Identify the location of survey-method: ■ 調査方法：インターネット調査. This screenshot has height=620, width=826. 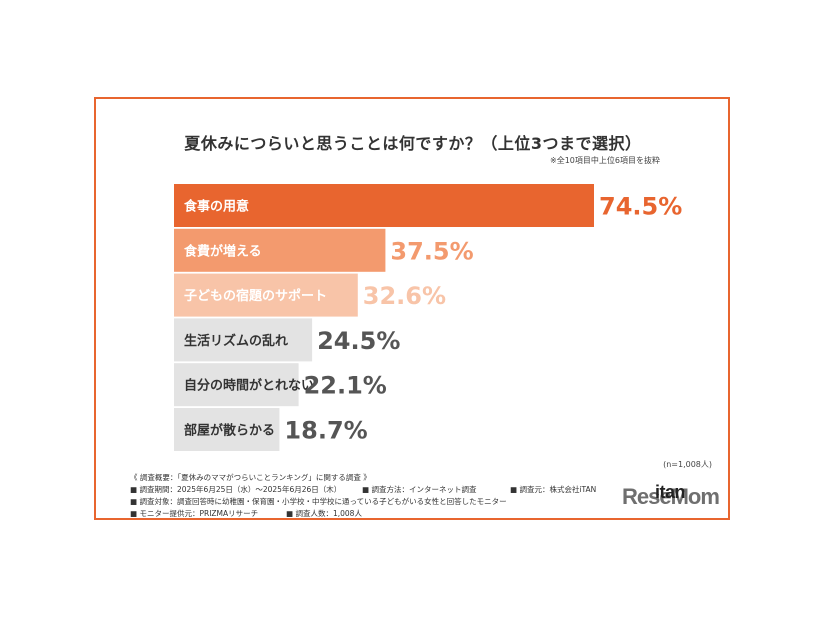
(419, 489).